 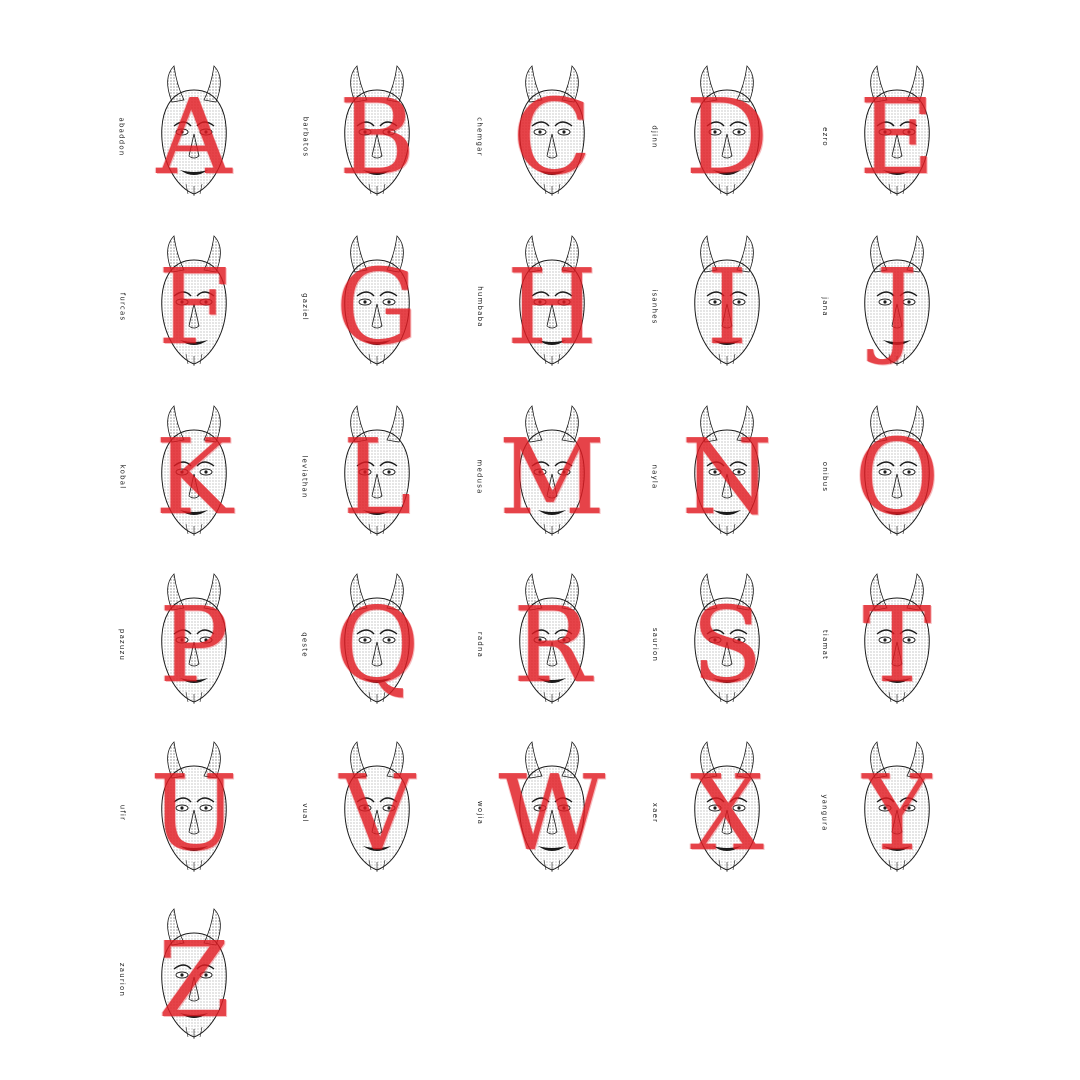 I want to click on glyph-cell-x: xaer, so click(x=730, y=813).